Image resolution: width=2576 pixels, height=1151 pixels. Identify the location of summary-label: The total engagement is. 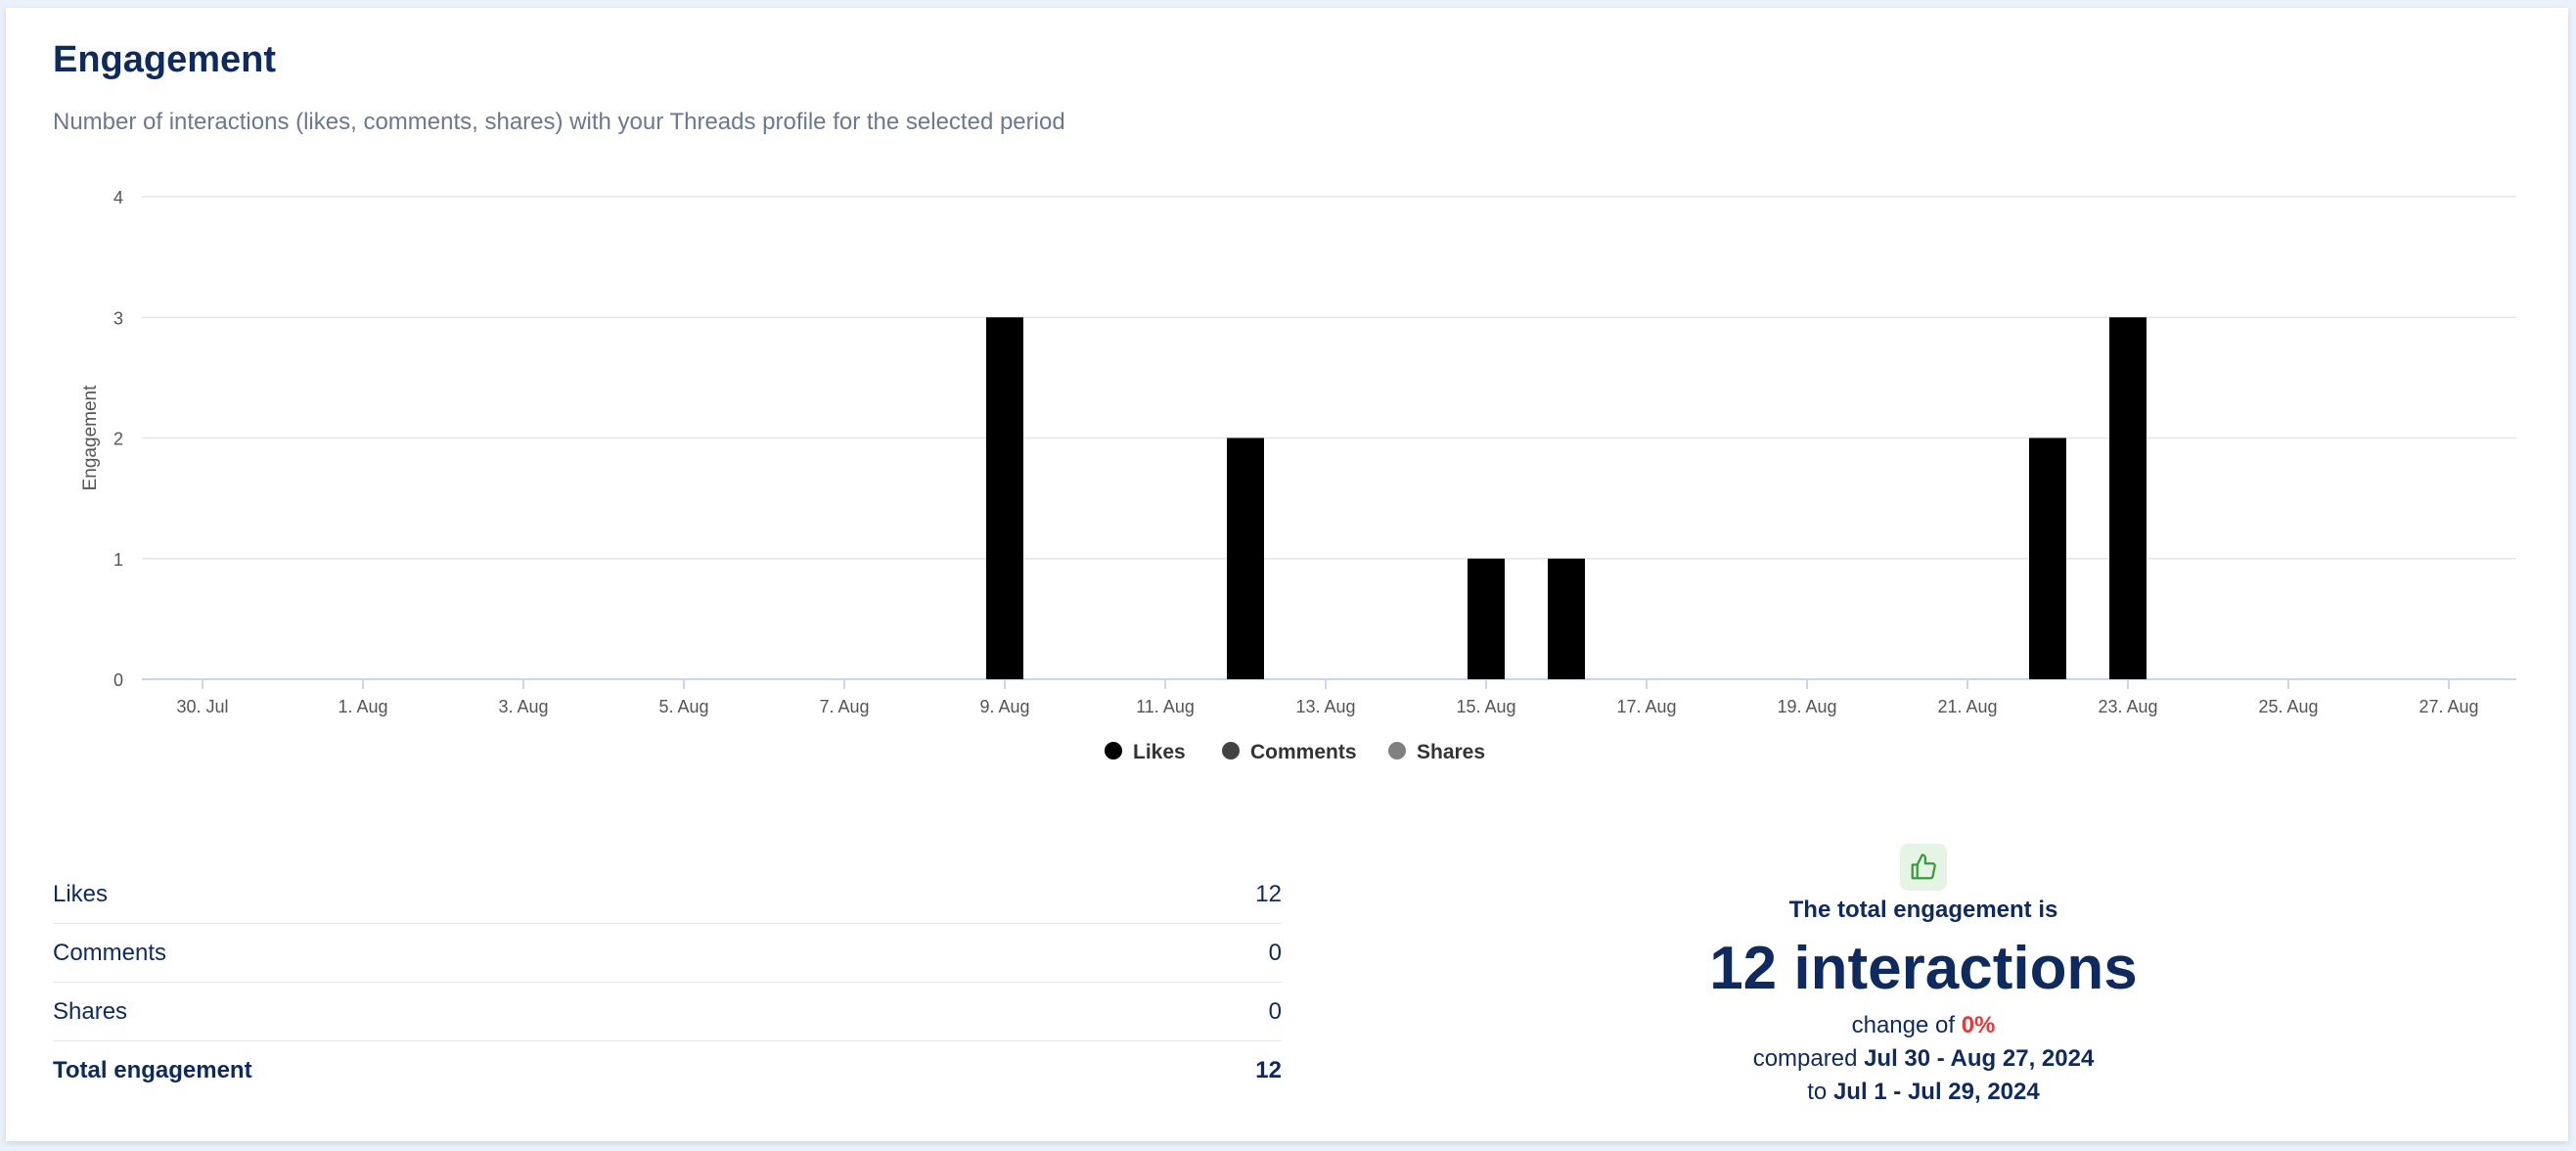
(1923, 910).